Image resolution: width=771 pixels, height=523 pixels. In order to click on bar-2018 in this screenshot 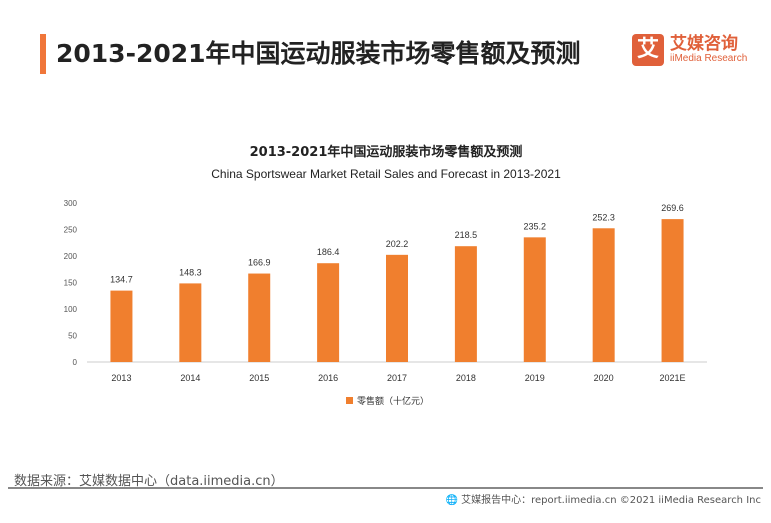, I will do `click(465, 304)`.